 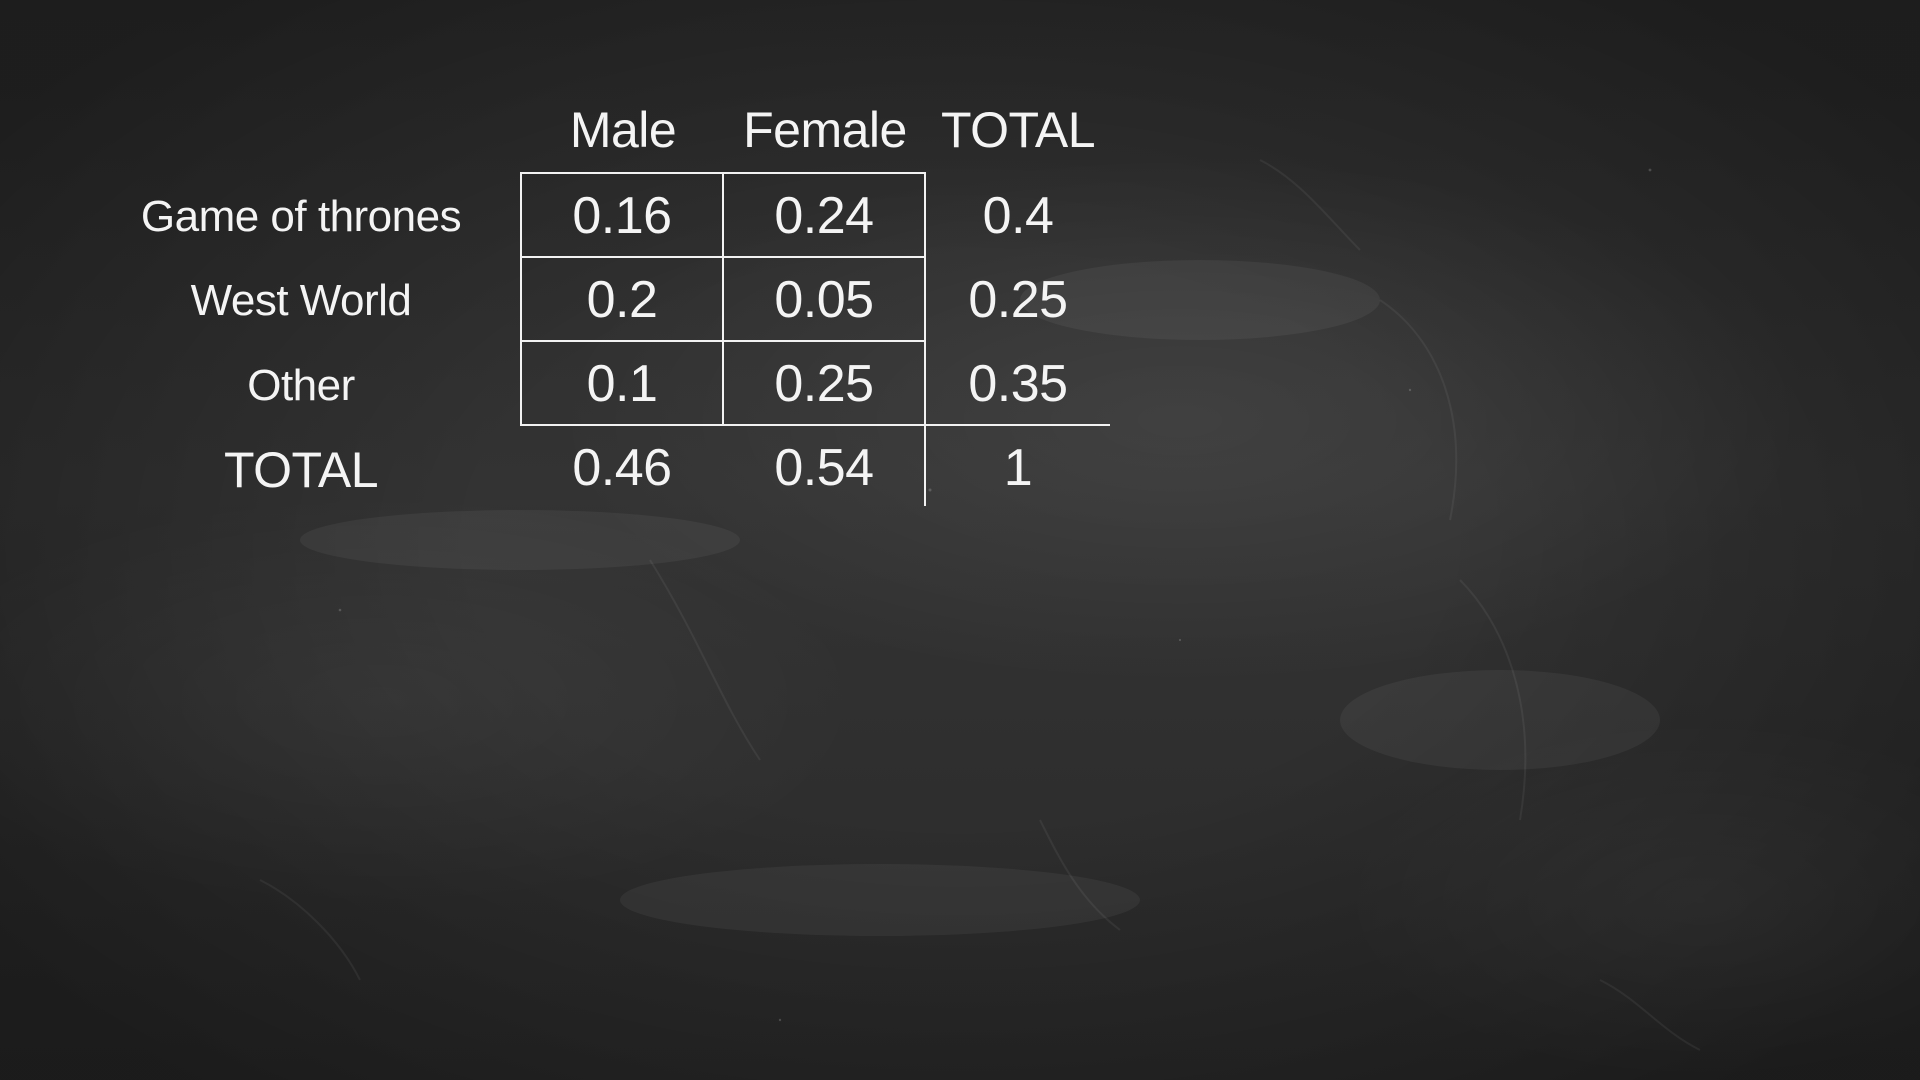 I want to click on cell-grand-total: 1, so click(x=1018, y=468).